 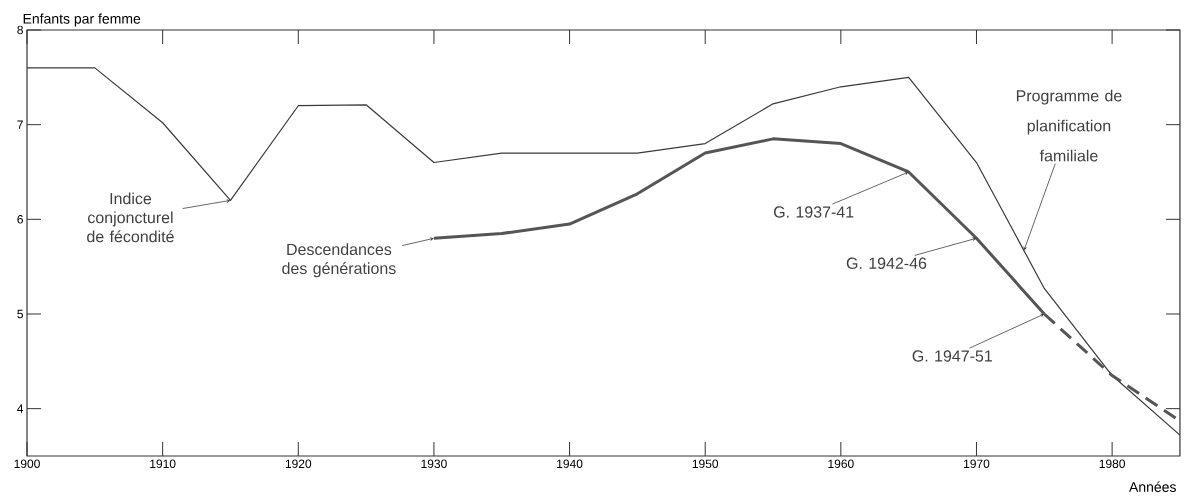 I want to click on x-tick-label: 1950, so click(x=705, y=464).